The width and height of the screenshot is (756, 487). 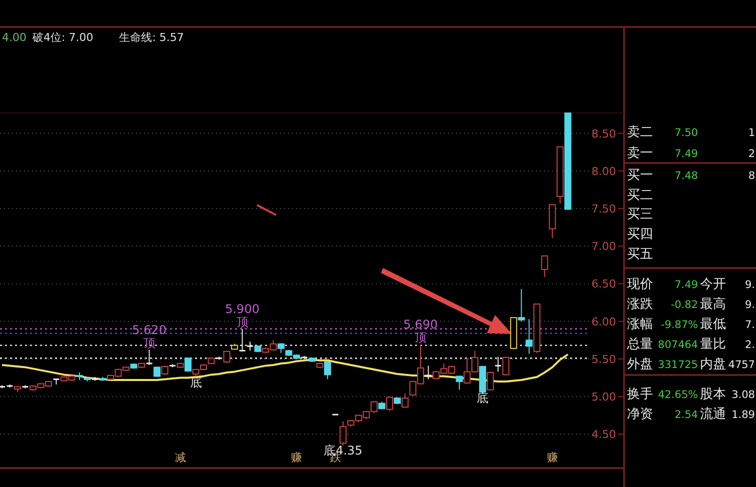 I want to click on text: 2.54, so click(x=686, y=415).